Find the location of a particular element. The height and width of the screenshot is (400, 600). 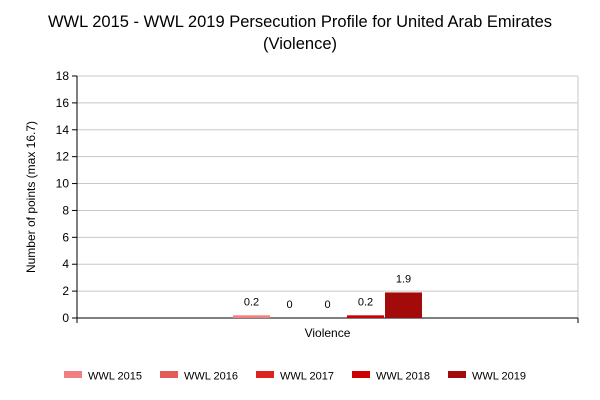

y-tick-label: 12 is located at coordinates (63, 157).